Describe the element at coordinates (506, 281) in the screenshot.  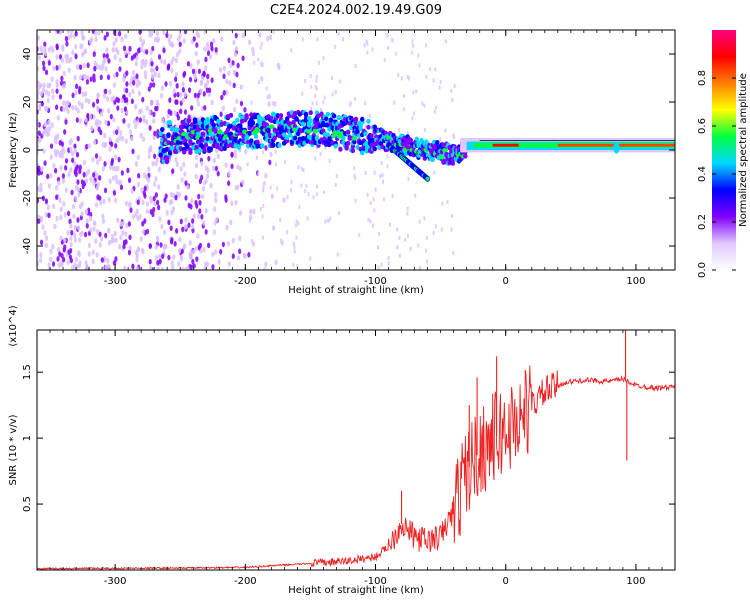
I see `x-tick-label: 0` at that location.